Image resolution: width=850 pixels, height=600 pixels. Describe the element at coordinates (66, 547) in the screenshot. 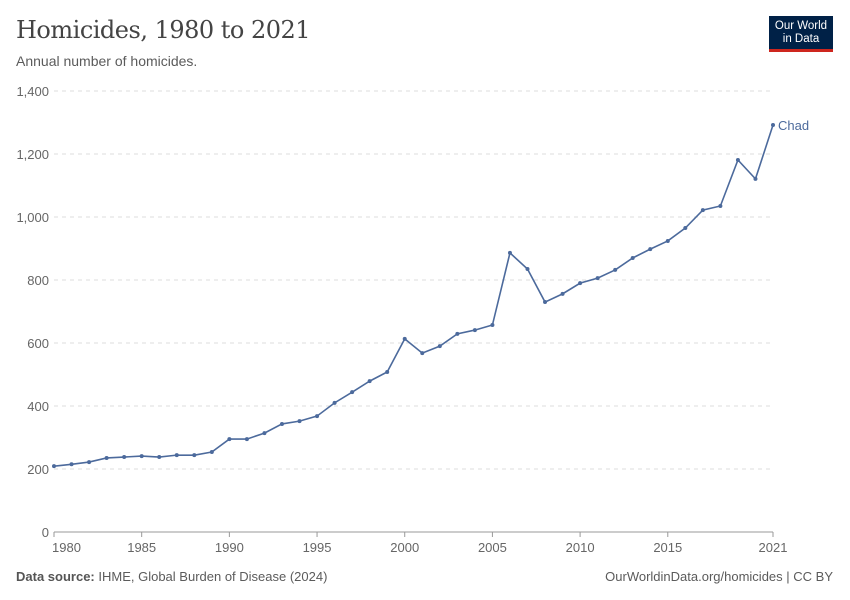

I see `x-tick-label: 1980` at that location.